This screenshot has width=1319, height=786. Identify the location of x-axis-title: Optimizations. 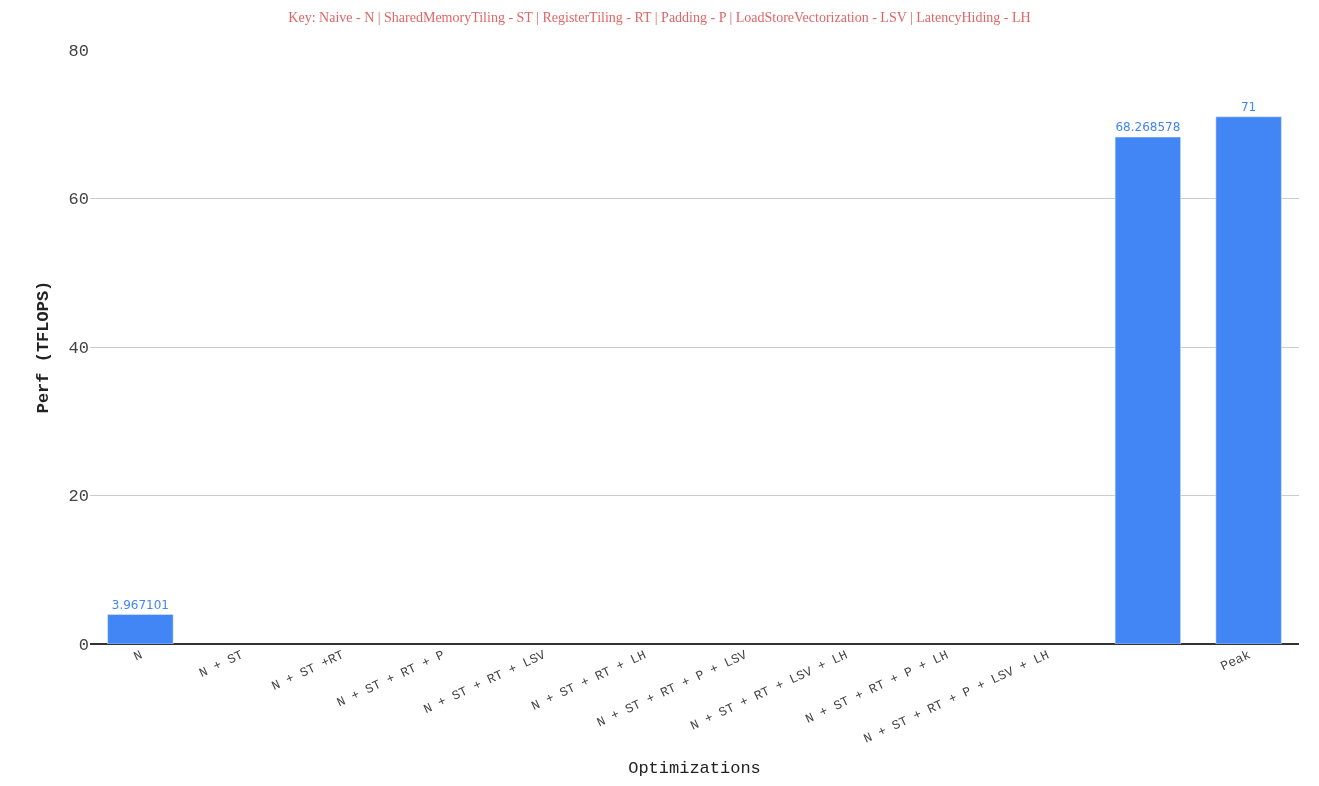
(694, 769).